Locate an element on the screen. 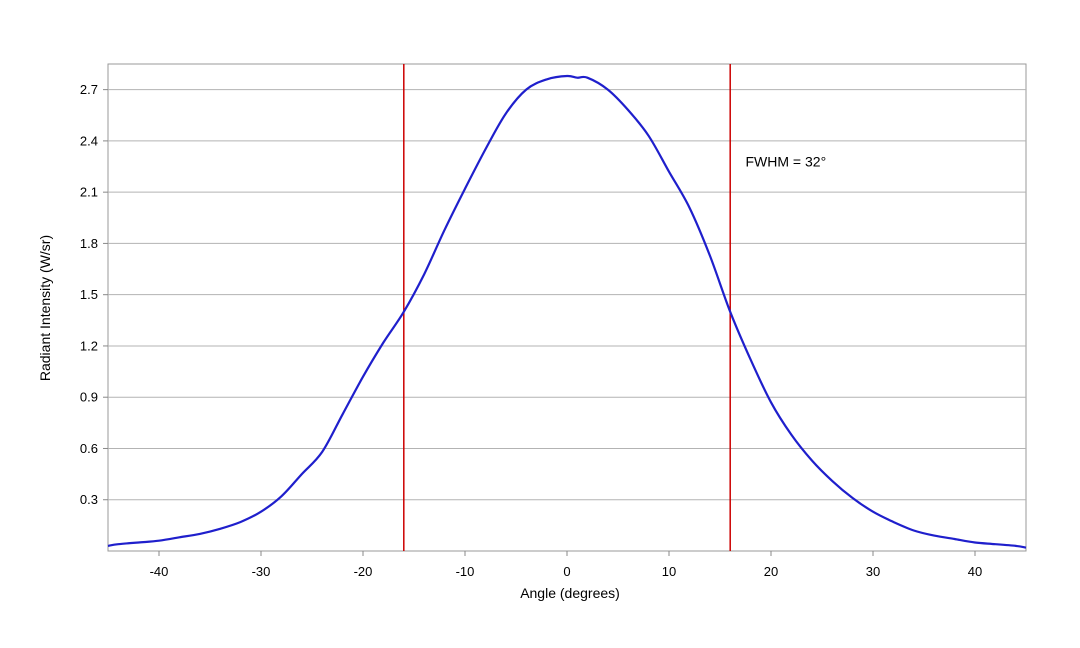 The height and width of the screenshot is (648, 1080). x-tick-label: 40 is located at coordinates (975, 571).